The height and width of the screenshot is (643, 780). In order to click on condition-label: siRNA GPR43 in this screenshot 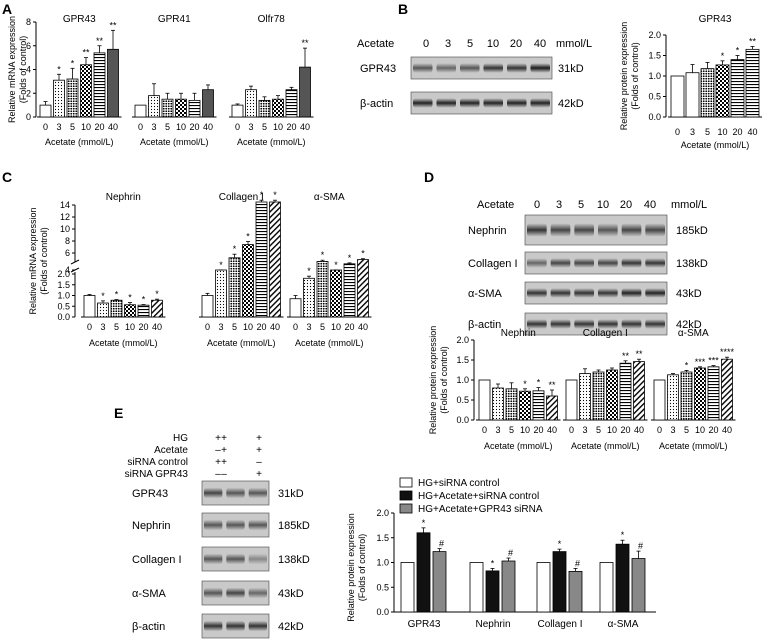, I will do `click(157, 474)`.